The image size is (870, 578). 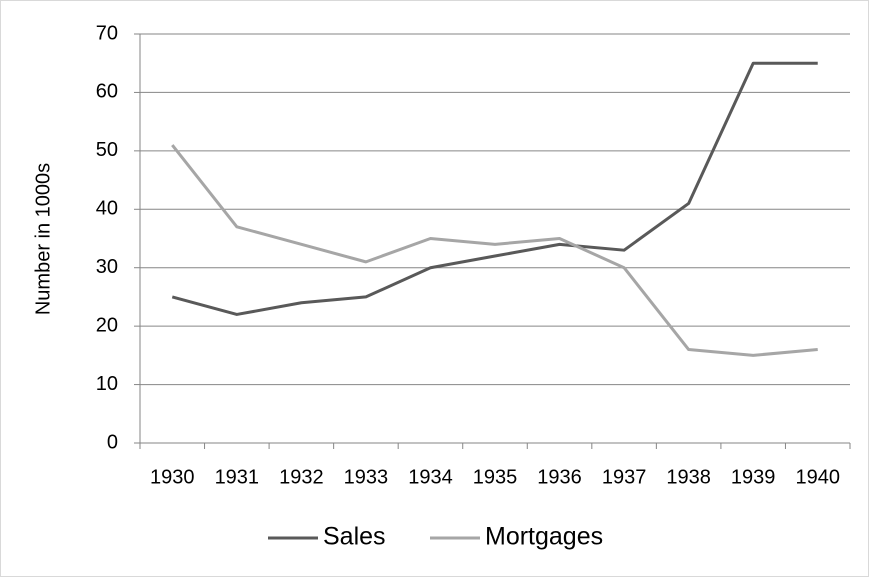 I want to click on x-tick-label: 1930, so click(x=172, y=477).